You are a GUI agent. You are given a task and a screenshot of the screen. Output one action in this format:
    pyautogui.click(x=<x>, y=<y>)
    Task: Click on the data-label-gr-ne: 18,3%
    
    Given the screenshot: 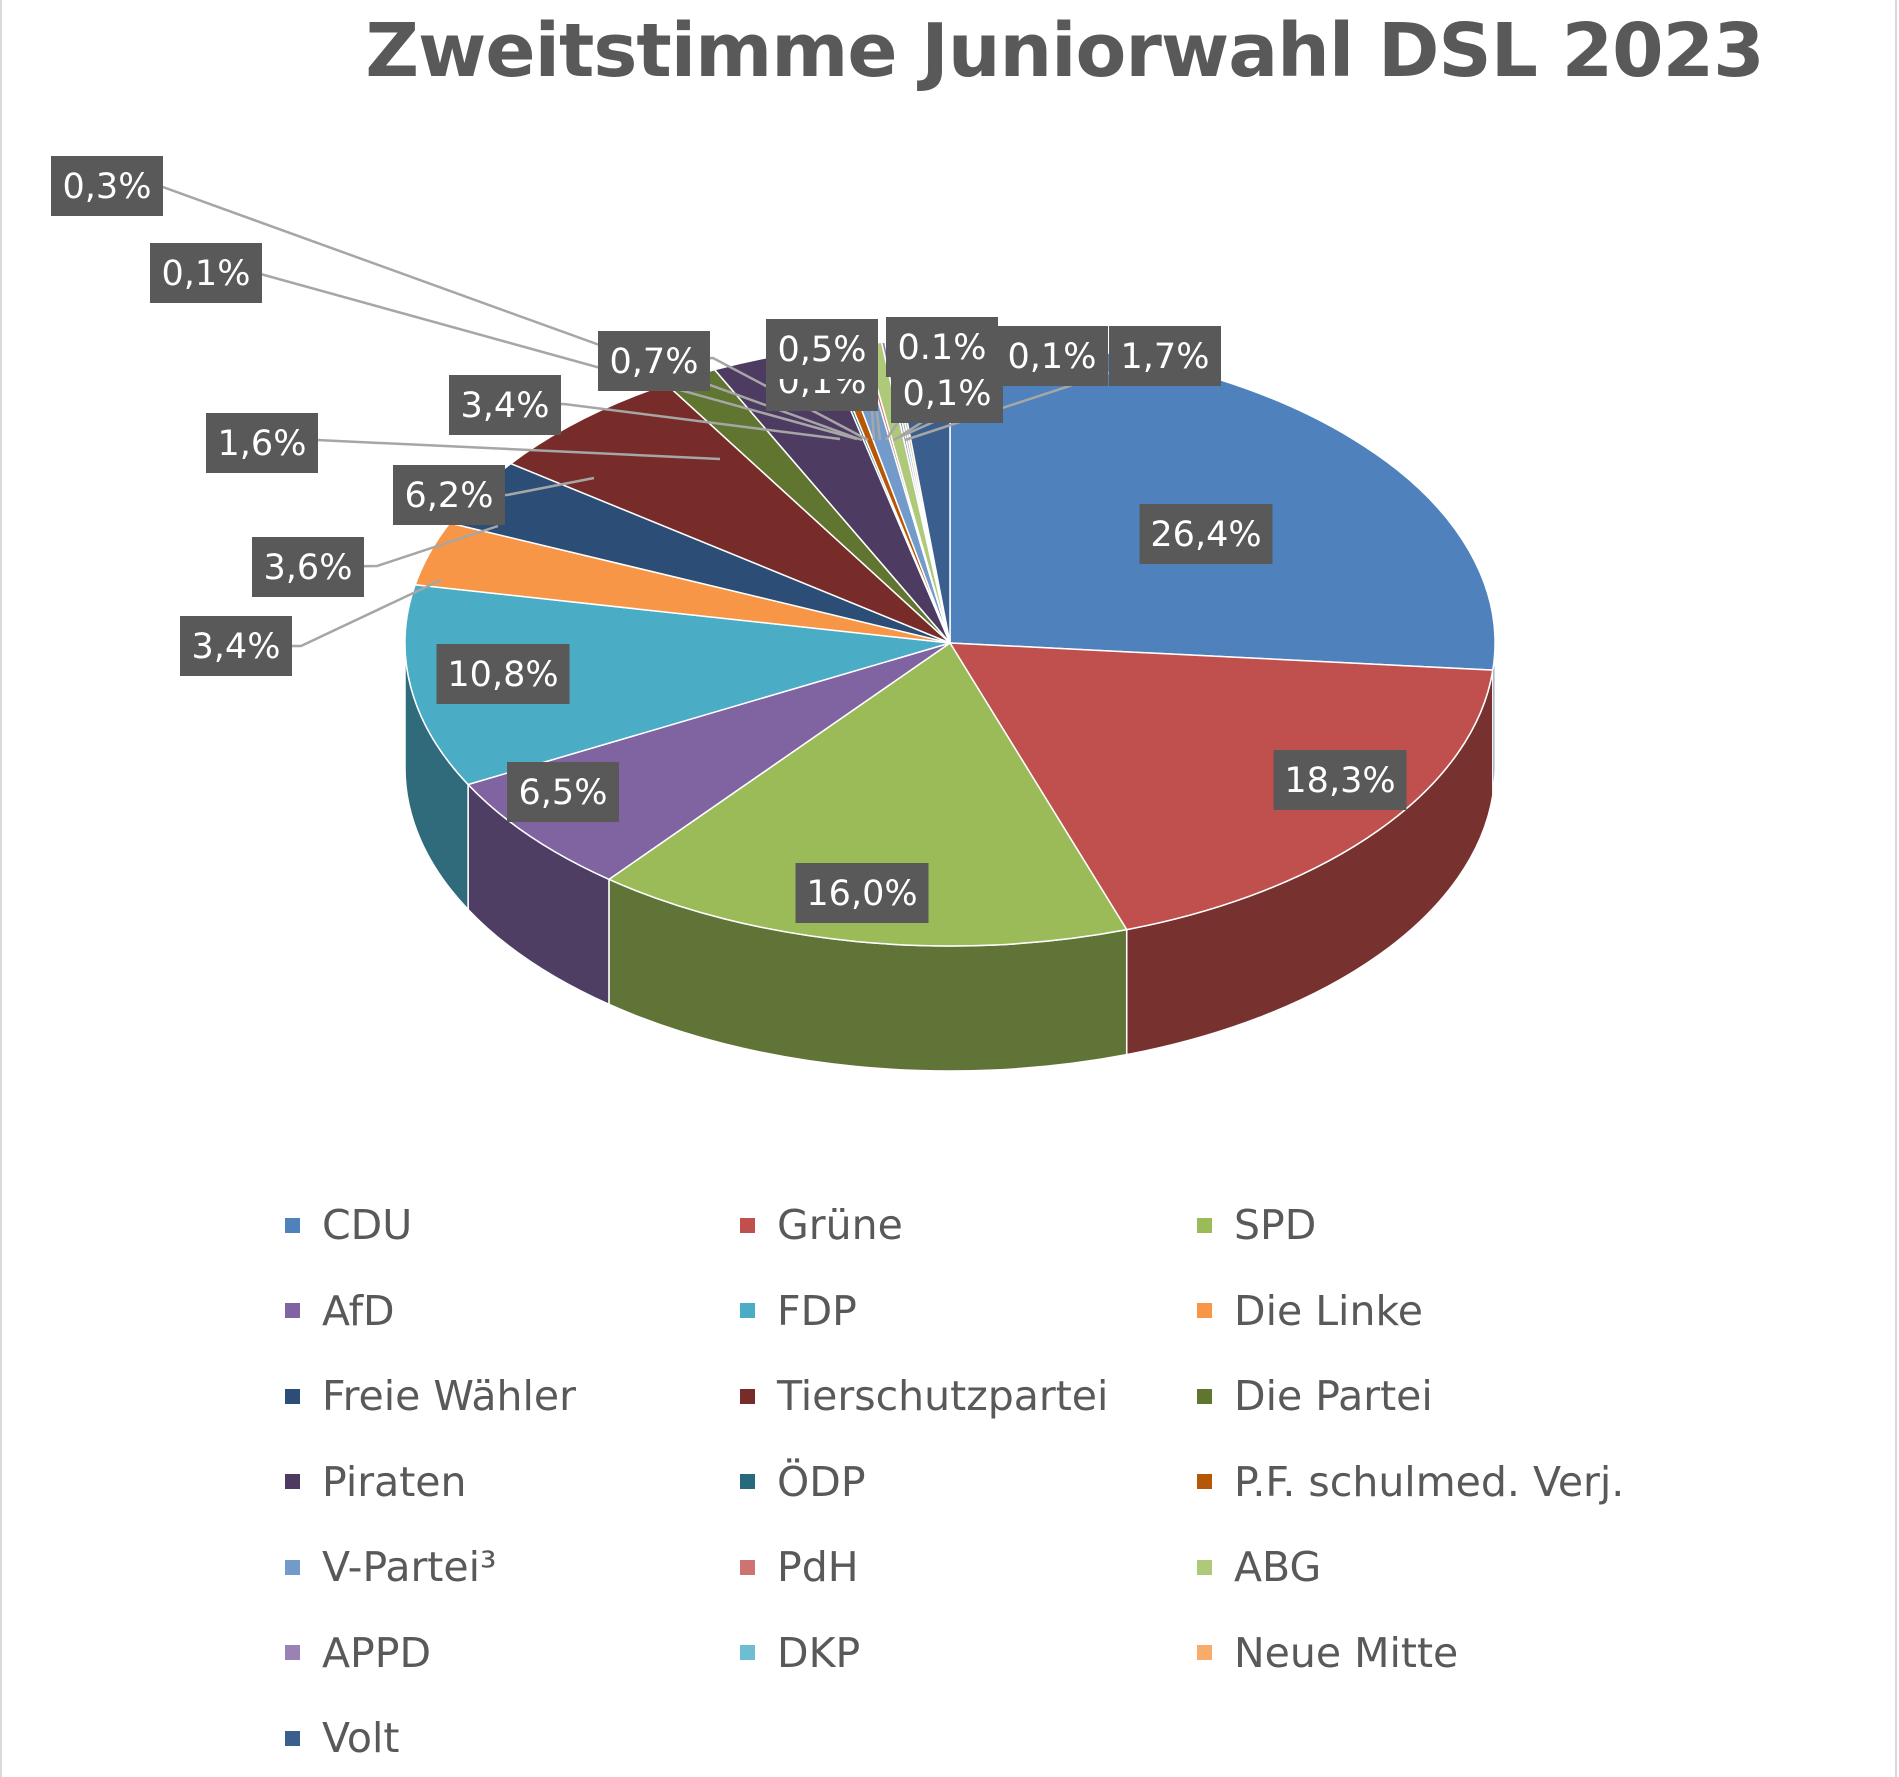 What is the action you would take?
    pyautogui.click(x=1339, y=781)
    